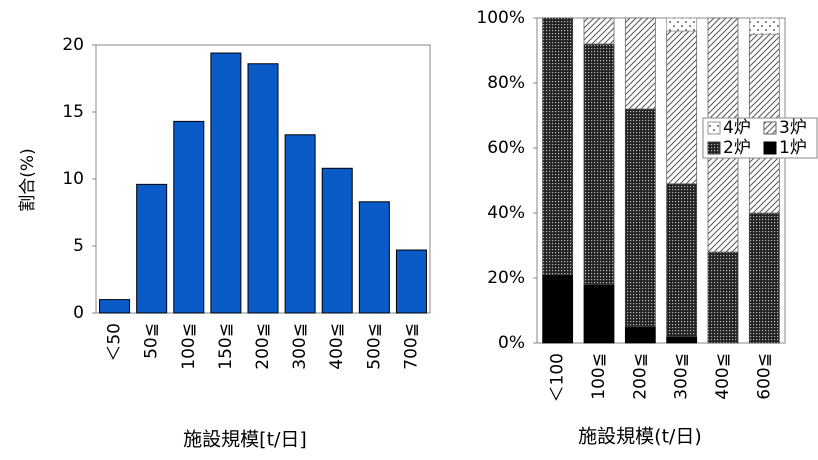  I want to click on legend-label: 3炉, so click(793, 128).